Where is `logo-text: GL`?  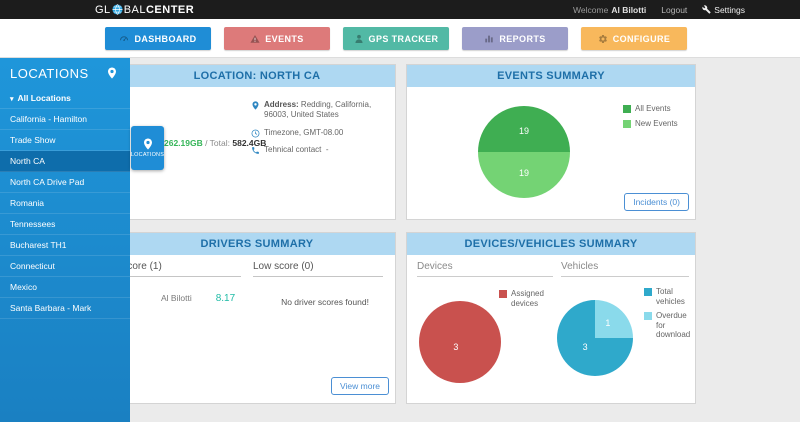 logo-text: GL is located at coordinates (103, 9).